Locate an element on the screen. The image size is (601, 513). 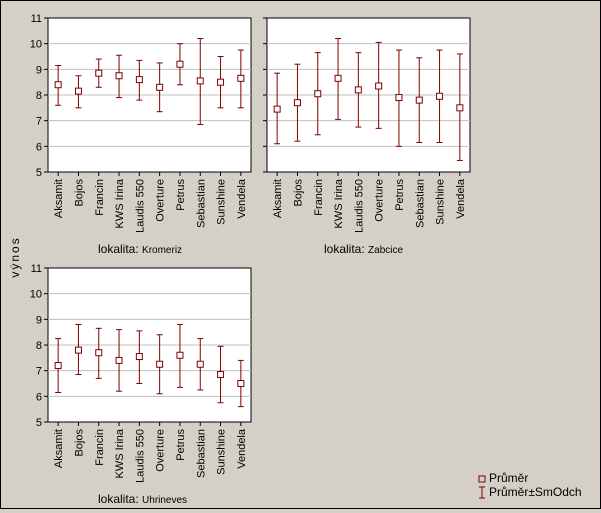
y-axis-label: výnos is located at coordinates (15, 256).